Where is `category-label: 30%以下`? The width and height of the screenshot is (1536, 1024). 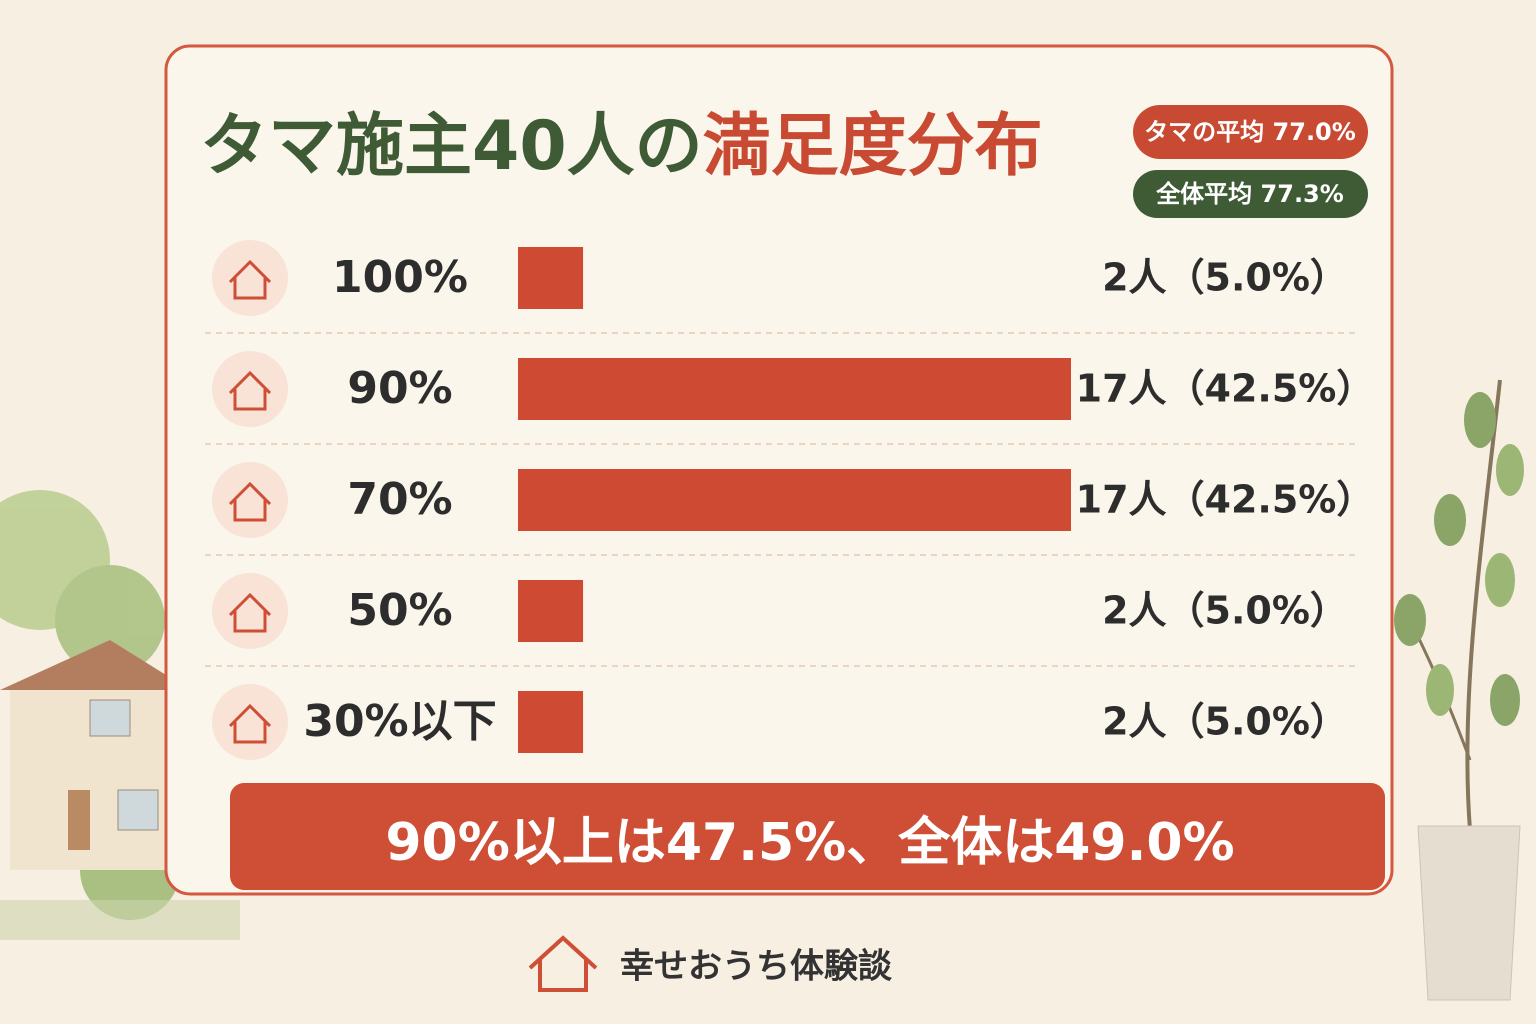
category-label: 30%以下 is located at coordinates (399, 721).